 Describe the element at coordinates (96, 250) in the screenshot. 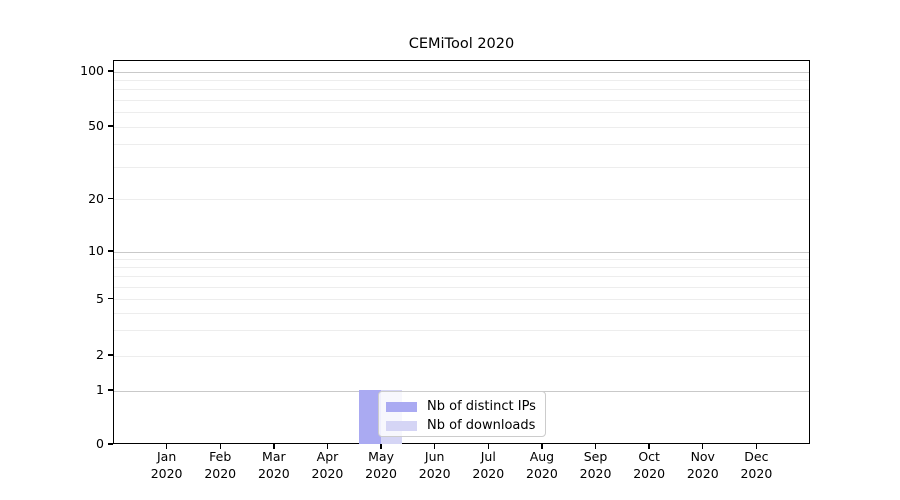

I see `y-axis-tick-label: 10` at that location.